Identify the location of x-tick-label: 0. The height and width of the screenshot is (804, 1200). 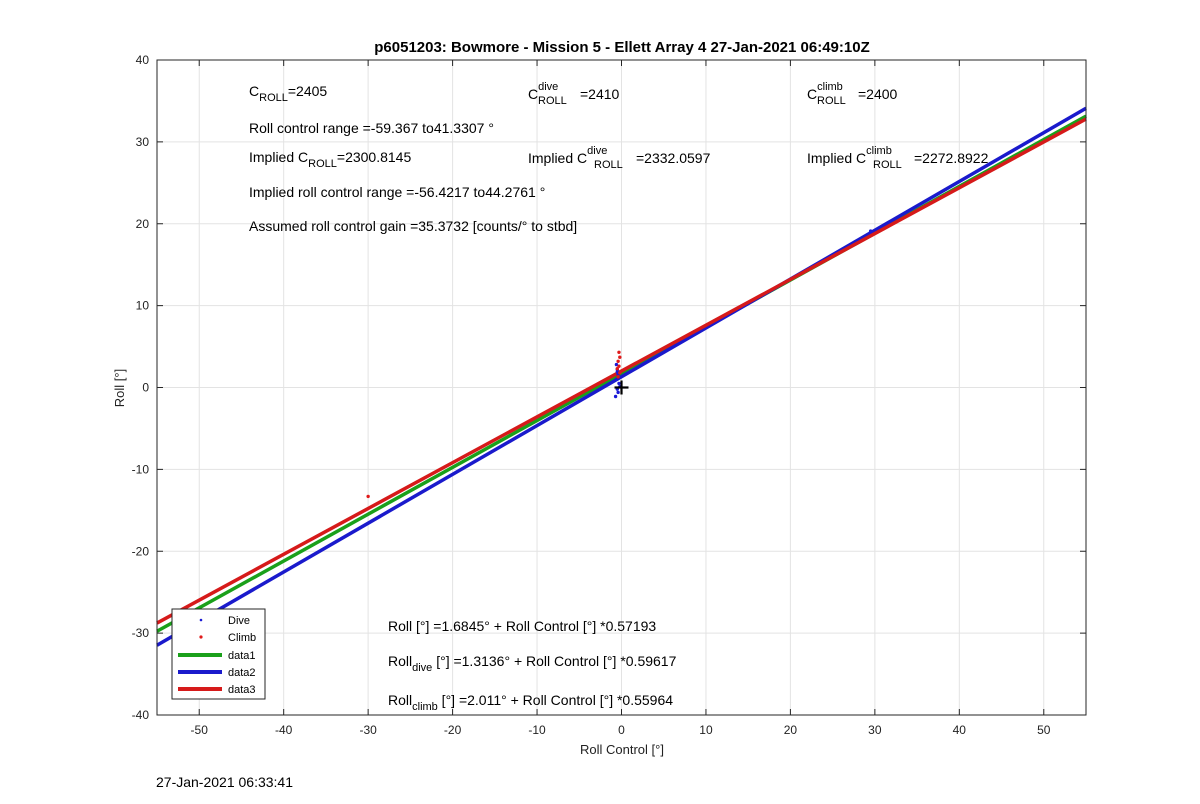
(621, 730).